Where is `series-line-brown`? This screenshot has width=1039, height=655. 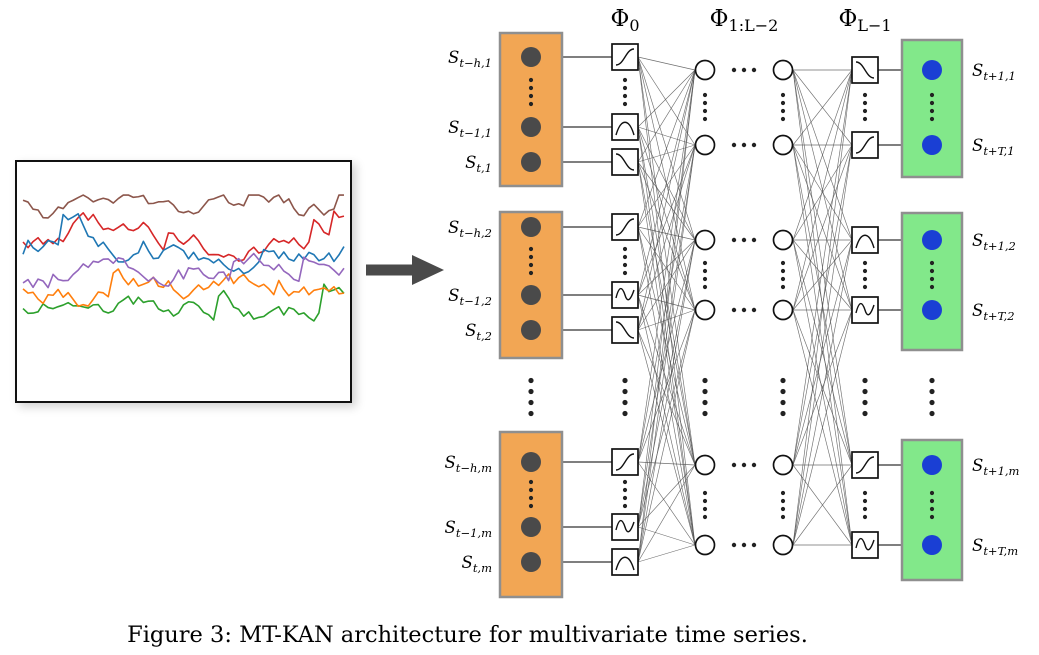 series-line-brown is located at coordinates (183, 206).